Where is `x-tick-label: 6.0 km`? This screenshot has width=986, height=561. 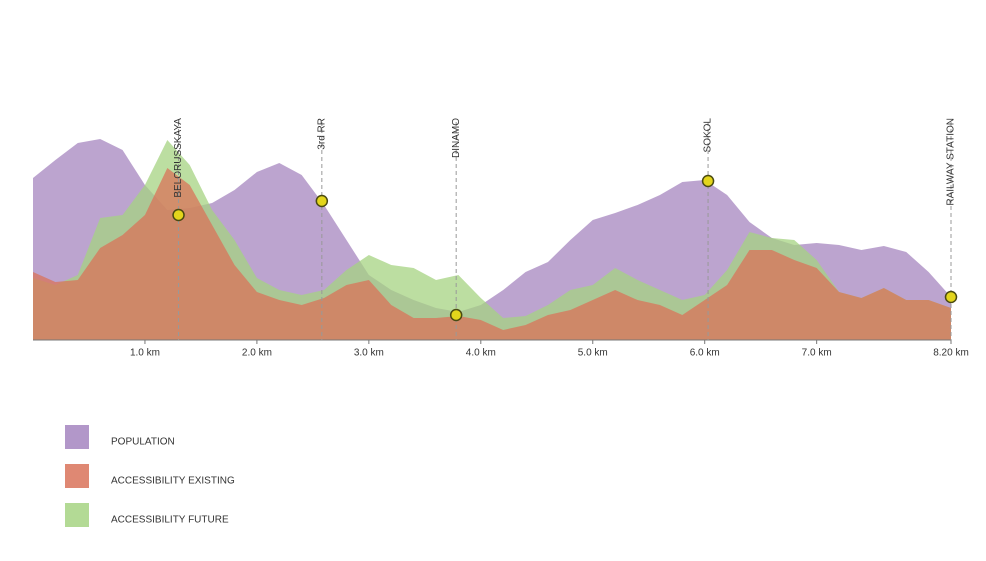 x-tick-label: 6.0 km is located at coordinates (705, 353).